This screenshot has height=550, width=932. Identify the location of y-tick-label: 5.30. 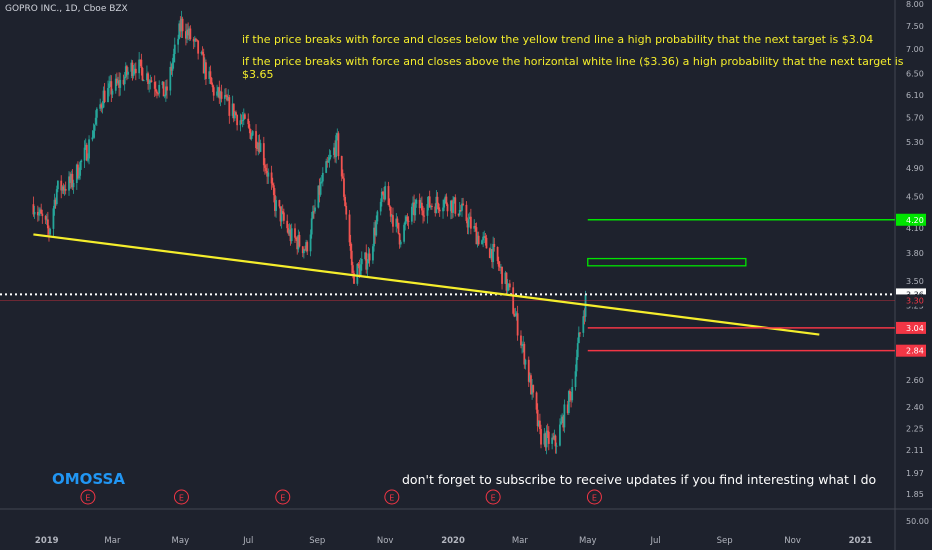
(915, 142).